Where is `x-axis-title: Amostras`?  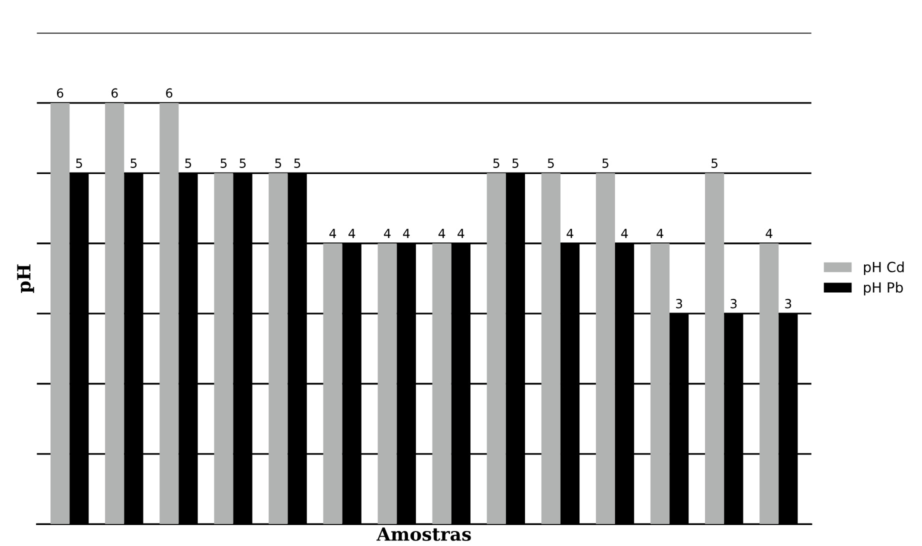 x-axis-title: Amostras is located at coordinates (423, 534).